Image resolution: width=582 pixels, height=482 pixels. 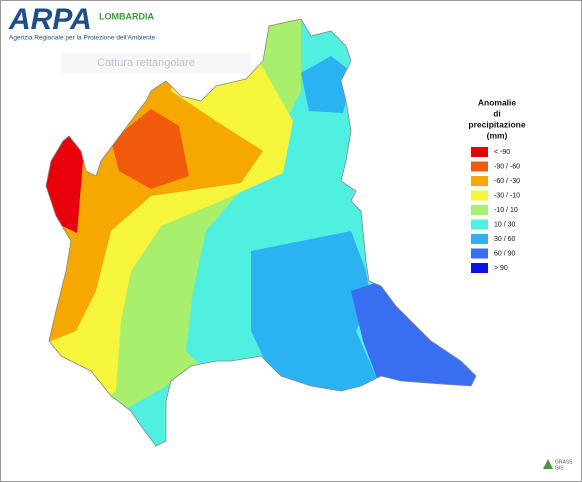 I want to click on grass-logo: GRASS GIS, so click(x=558, y=465).